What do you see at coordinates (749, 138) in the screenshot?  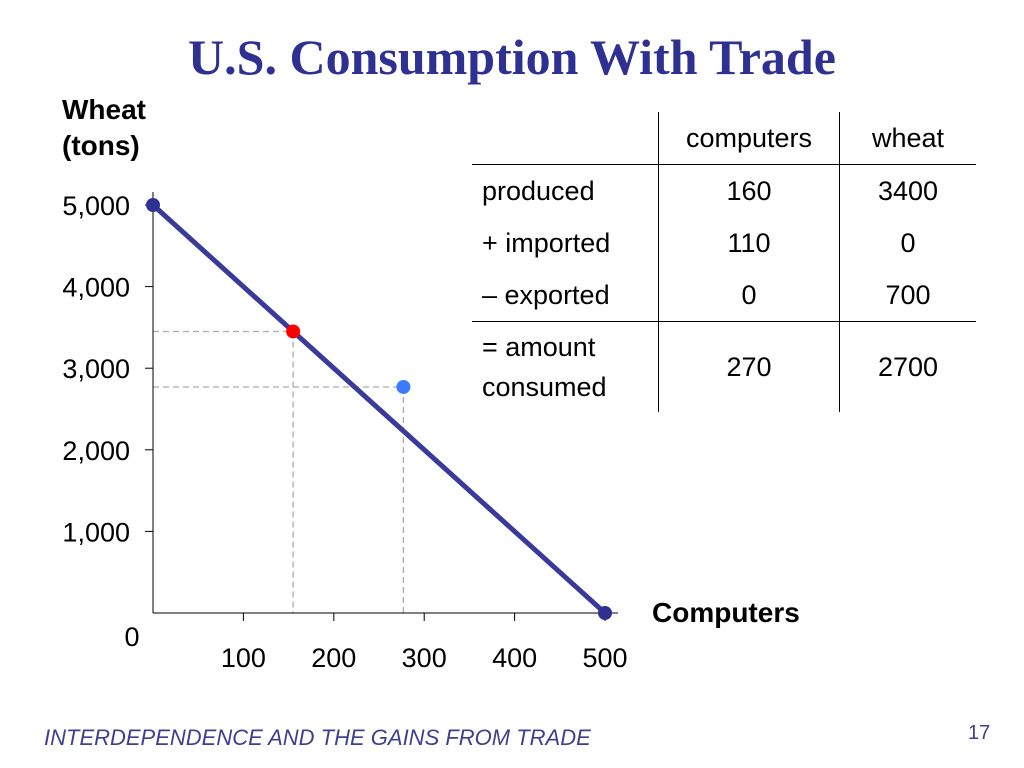 I see `table-header-computers: computers` at bounding box center [749, 138].